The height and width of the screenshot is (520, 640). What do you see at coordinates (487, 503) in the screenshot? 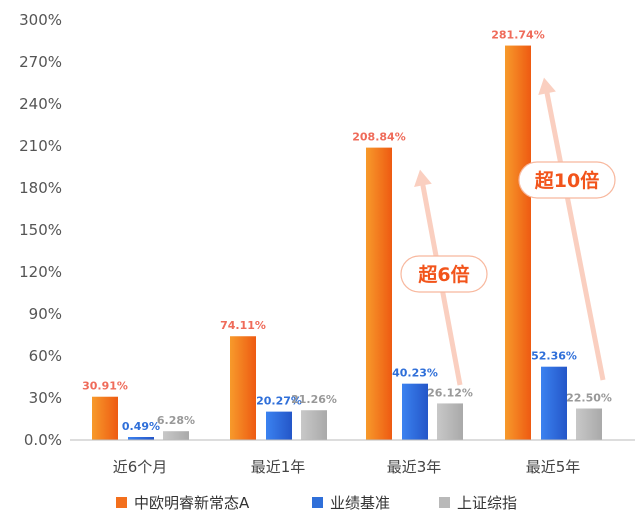
I see `legend-label: 上证综指` at bounding box center [487, 503].